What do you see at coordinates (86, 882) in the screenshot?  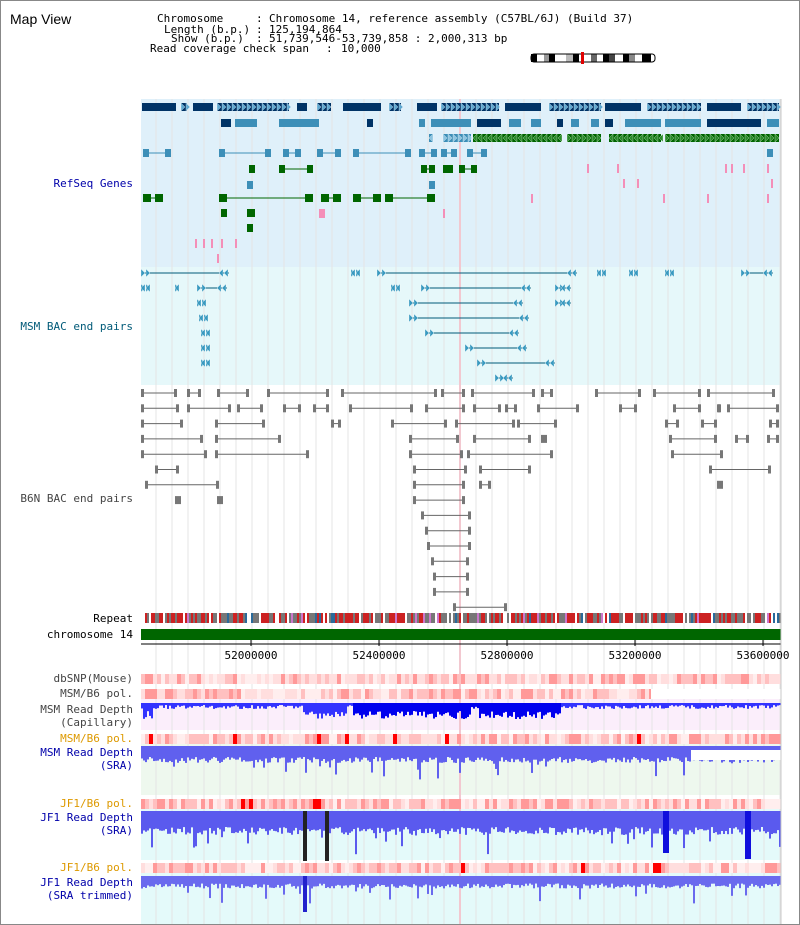 I see `jf1-trimmed-label: JF1 Read Depth` at bounding box center [86, 882].